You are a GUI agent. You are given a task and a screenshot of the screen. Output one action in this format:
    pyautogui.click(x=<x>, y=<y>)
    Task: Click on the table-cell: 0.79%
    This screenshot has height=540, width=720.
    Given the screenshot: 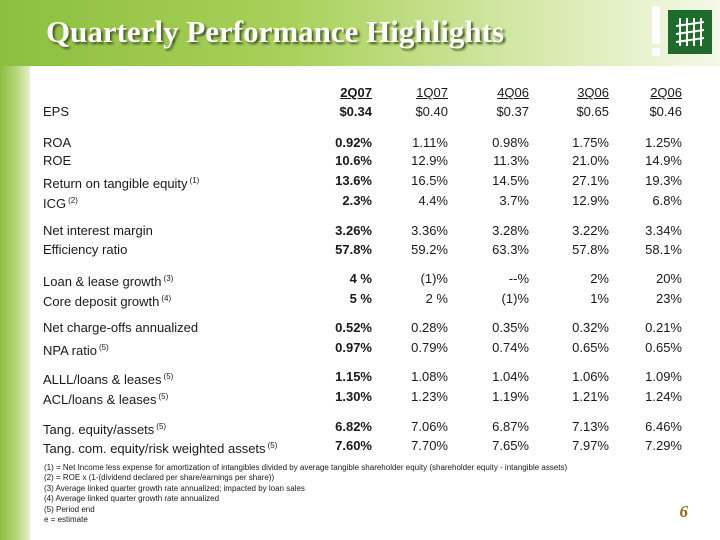 What is the action you would take?
    pyautogui.click(x=429, y=347)
    